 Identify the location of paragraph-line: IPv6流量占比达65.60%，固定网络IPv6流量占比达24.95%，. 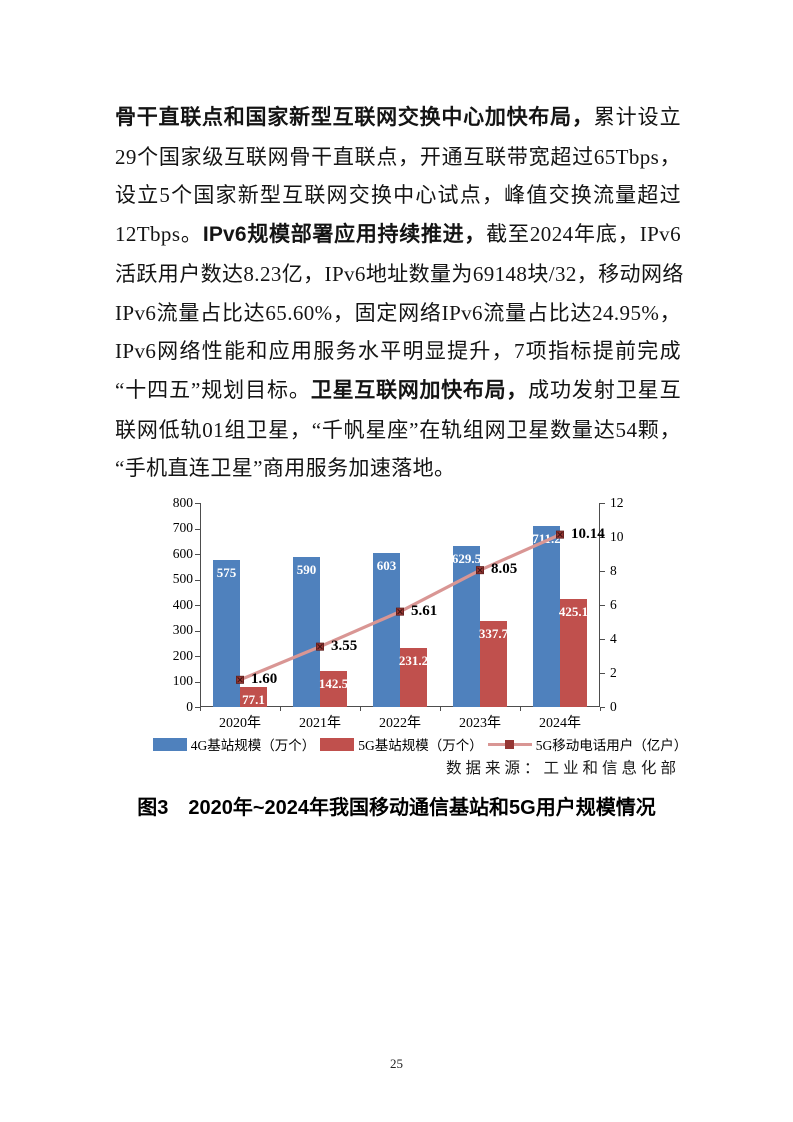
(398, 313).